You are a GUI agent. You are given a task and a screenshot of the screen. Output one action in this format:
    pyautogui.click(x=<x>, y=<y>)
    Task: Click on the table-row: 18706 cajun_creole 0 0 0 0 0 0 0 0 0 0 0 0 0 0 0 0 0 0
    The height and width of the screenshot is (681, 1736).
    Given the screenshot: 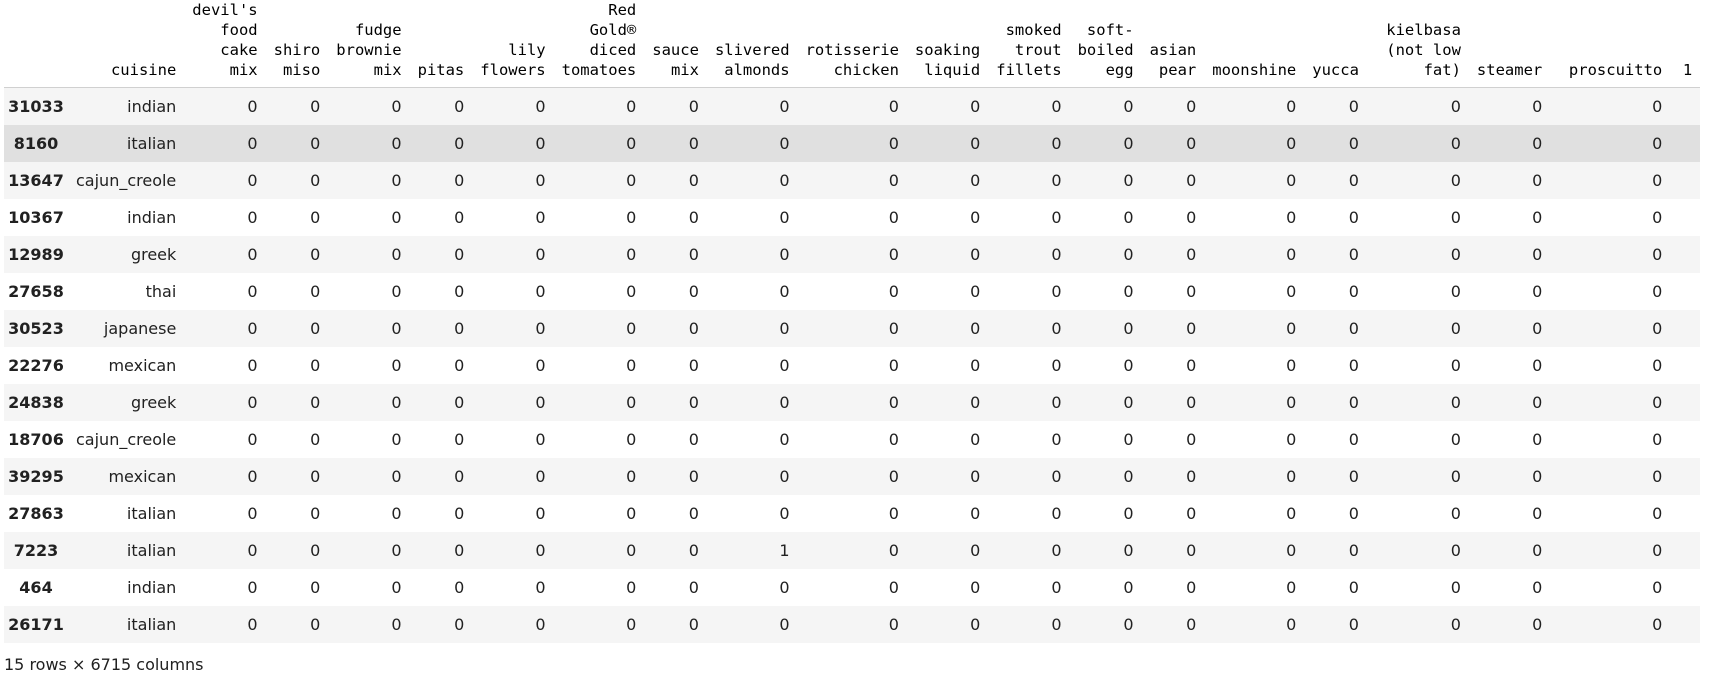 What is the action you would take?
    pyautogui.click(x=852, y=439)
    